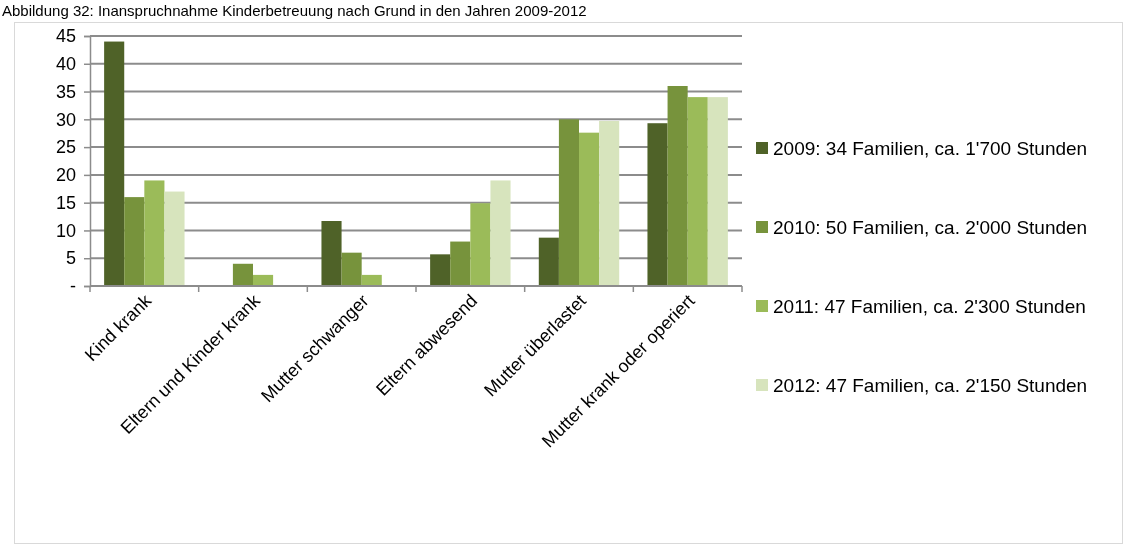  What do you see at coordinates (65, 119) in the screenshot?
I see `y-tick-label: 30` at bounding box center [65, 119].